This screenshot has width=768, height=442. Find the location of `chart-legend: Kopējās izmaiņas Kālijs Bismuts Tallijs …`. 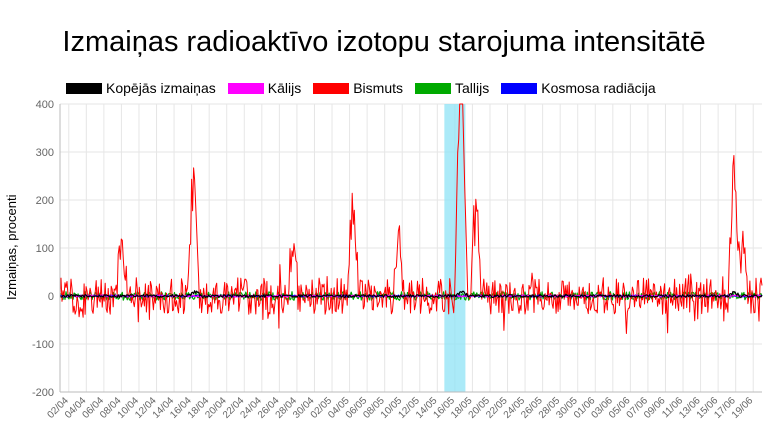

chart-legend: Kopējās izmaiņas Kālijs Bismuts Tallijs … is located at coordinates (367, 88).